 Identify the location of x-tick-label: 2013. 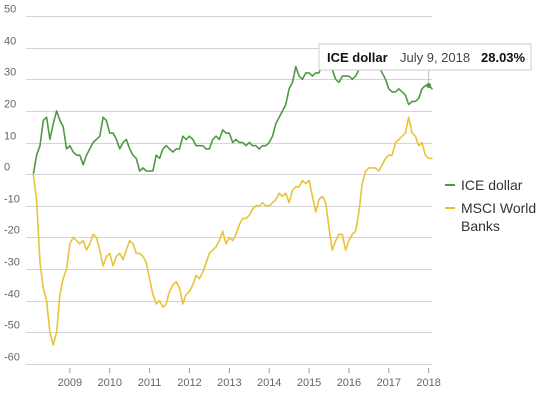
(229, 383).